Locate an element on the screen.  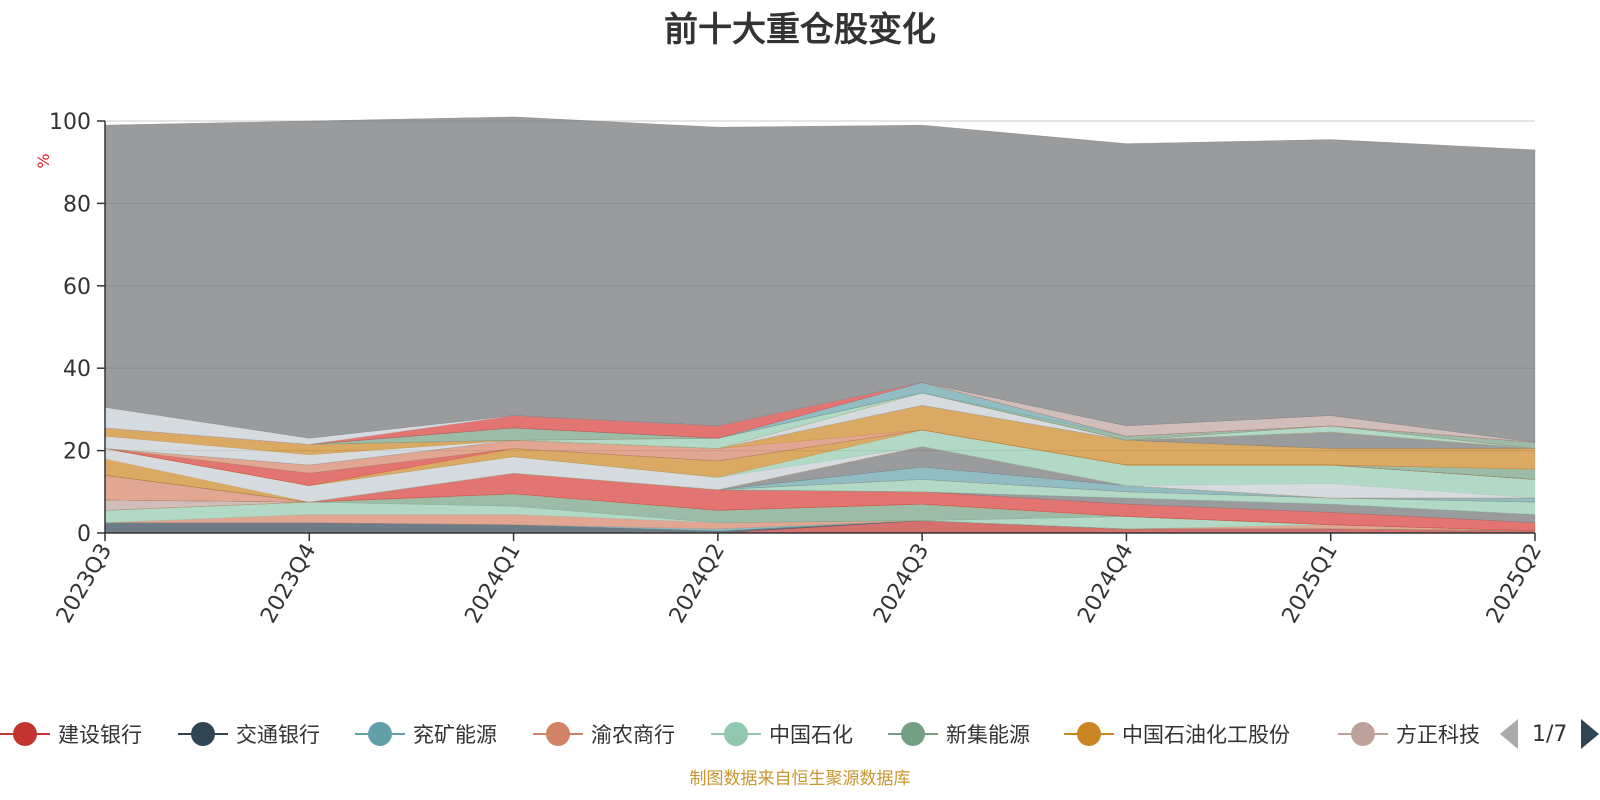
x-tick-label: 2024Q1 is located at coordinates (492, 584).